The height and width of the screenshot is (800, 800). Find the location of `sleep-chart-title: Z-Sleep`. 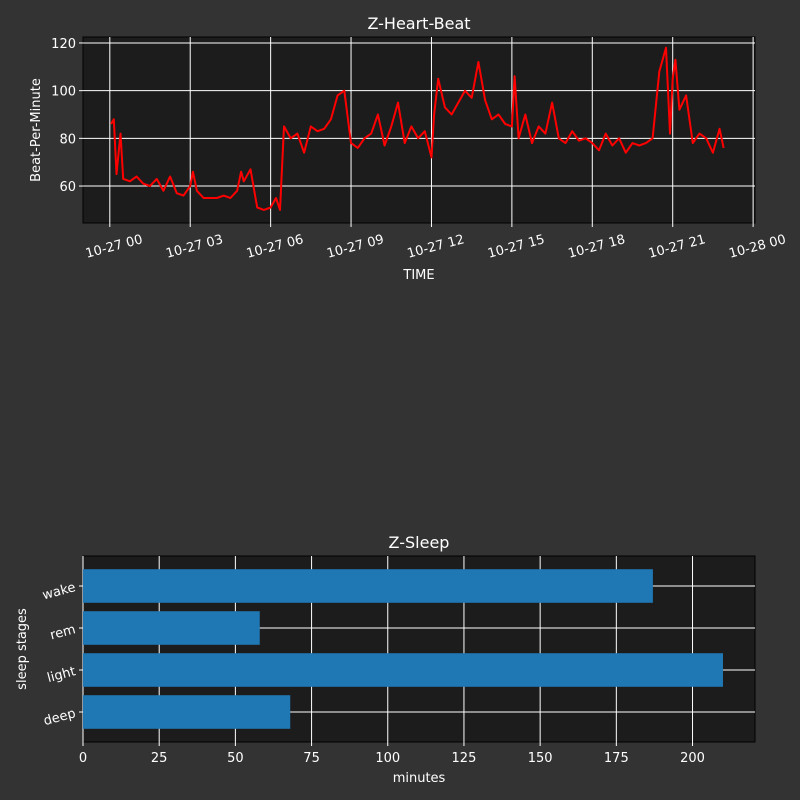

sleep-chart-title: Z-Sleep is located at coordinates (419, 542).